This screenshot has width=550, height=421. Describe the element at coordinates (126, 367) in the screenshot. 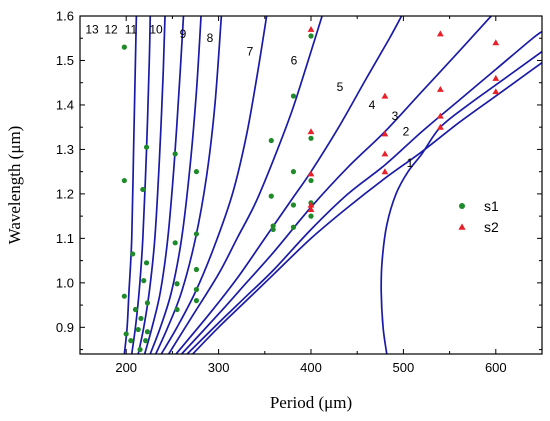

I see `x-tick-label: 200` at that location.